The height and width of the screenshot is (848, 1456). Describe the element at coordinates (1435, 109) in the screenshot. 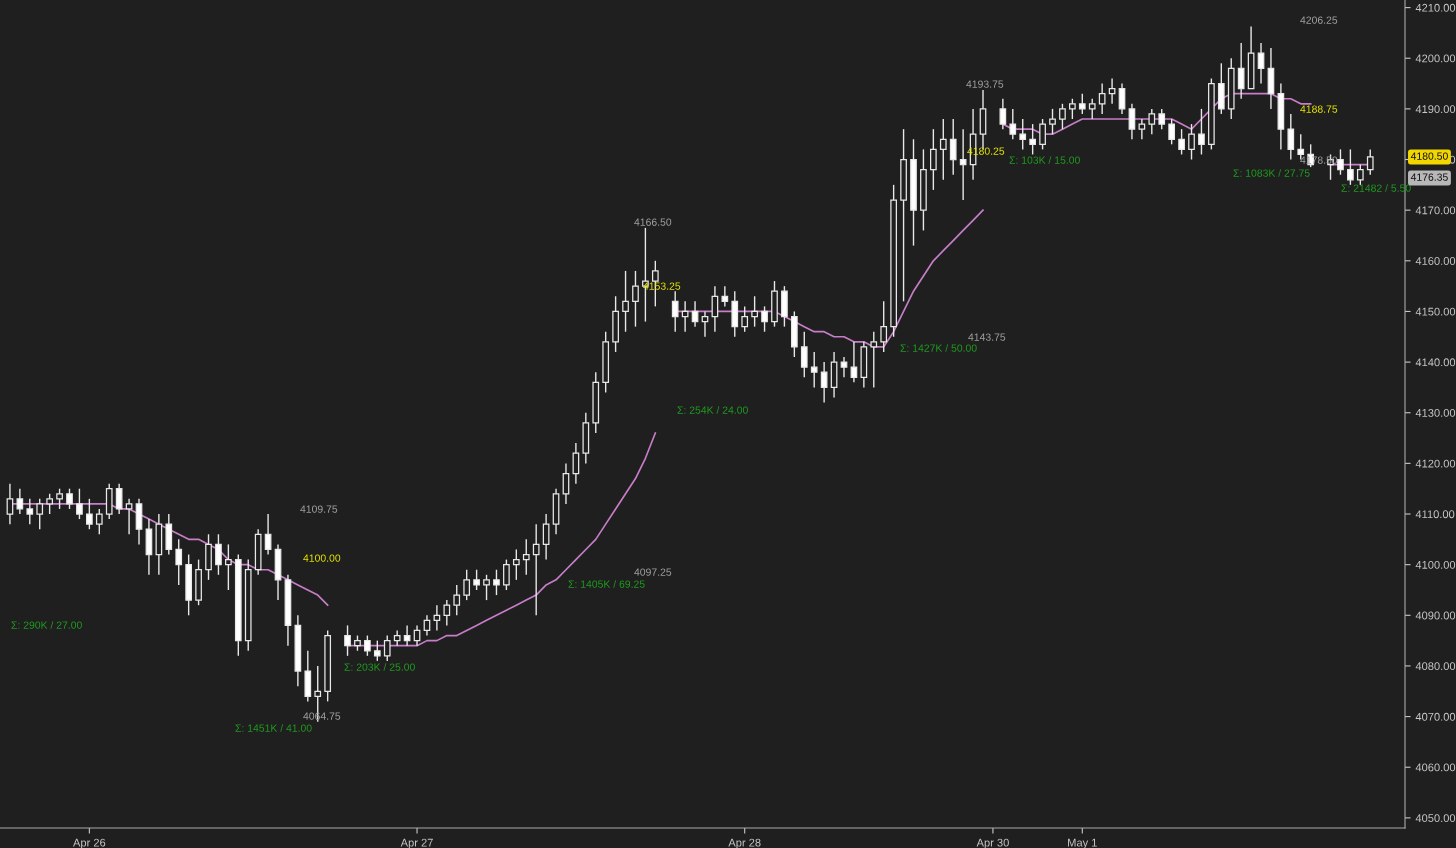

I see `y-tick-label: 4190.00` at that location.